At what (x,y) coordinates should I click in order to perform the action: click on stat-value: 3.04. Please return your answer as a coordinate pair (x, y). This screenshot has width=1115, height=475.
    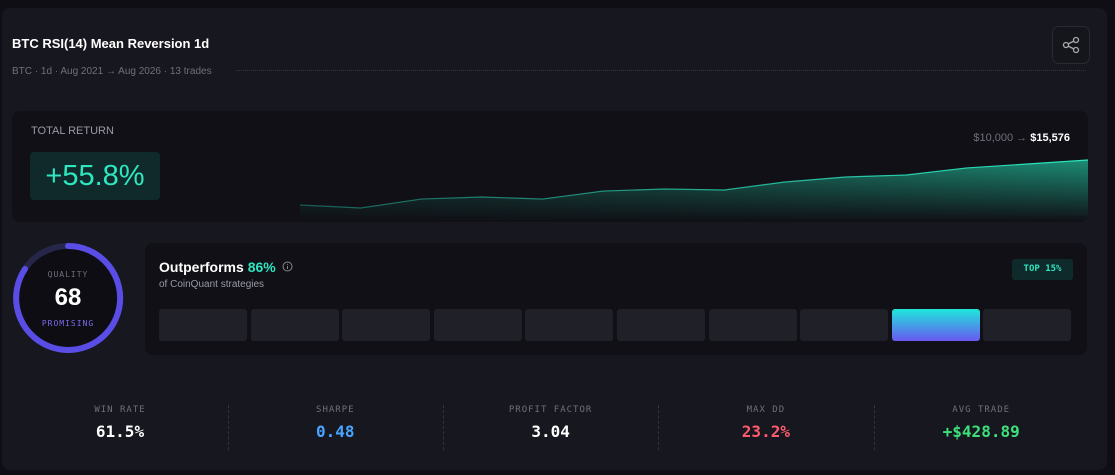
    Looking at the image, I should click on (550, 431).